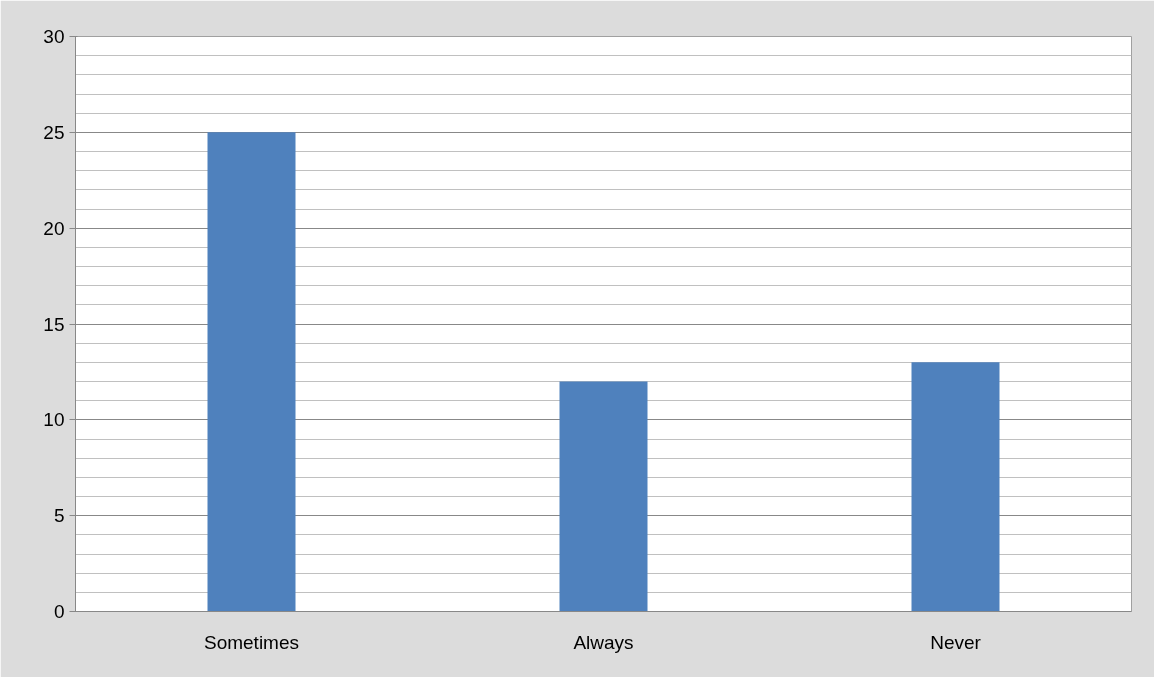  I want to click on y-tick-label: 15, so click(54, 324).